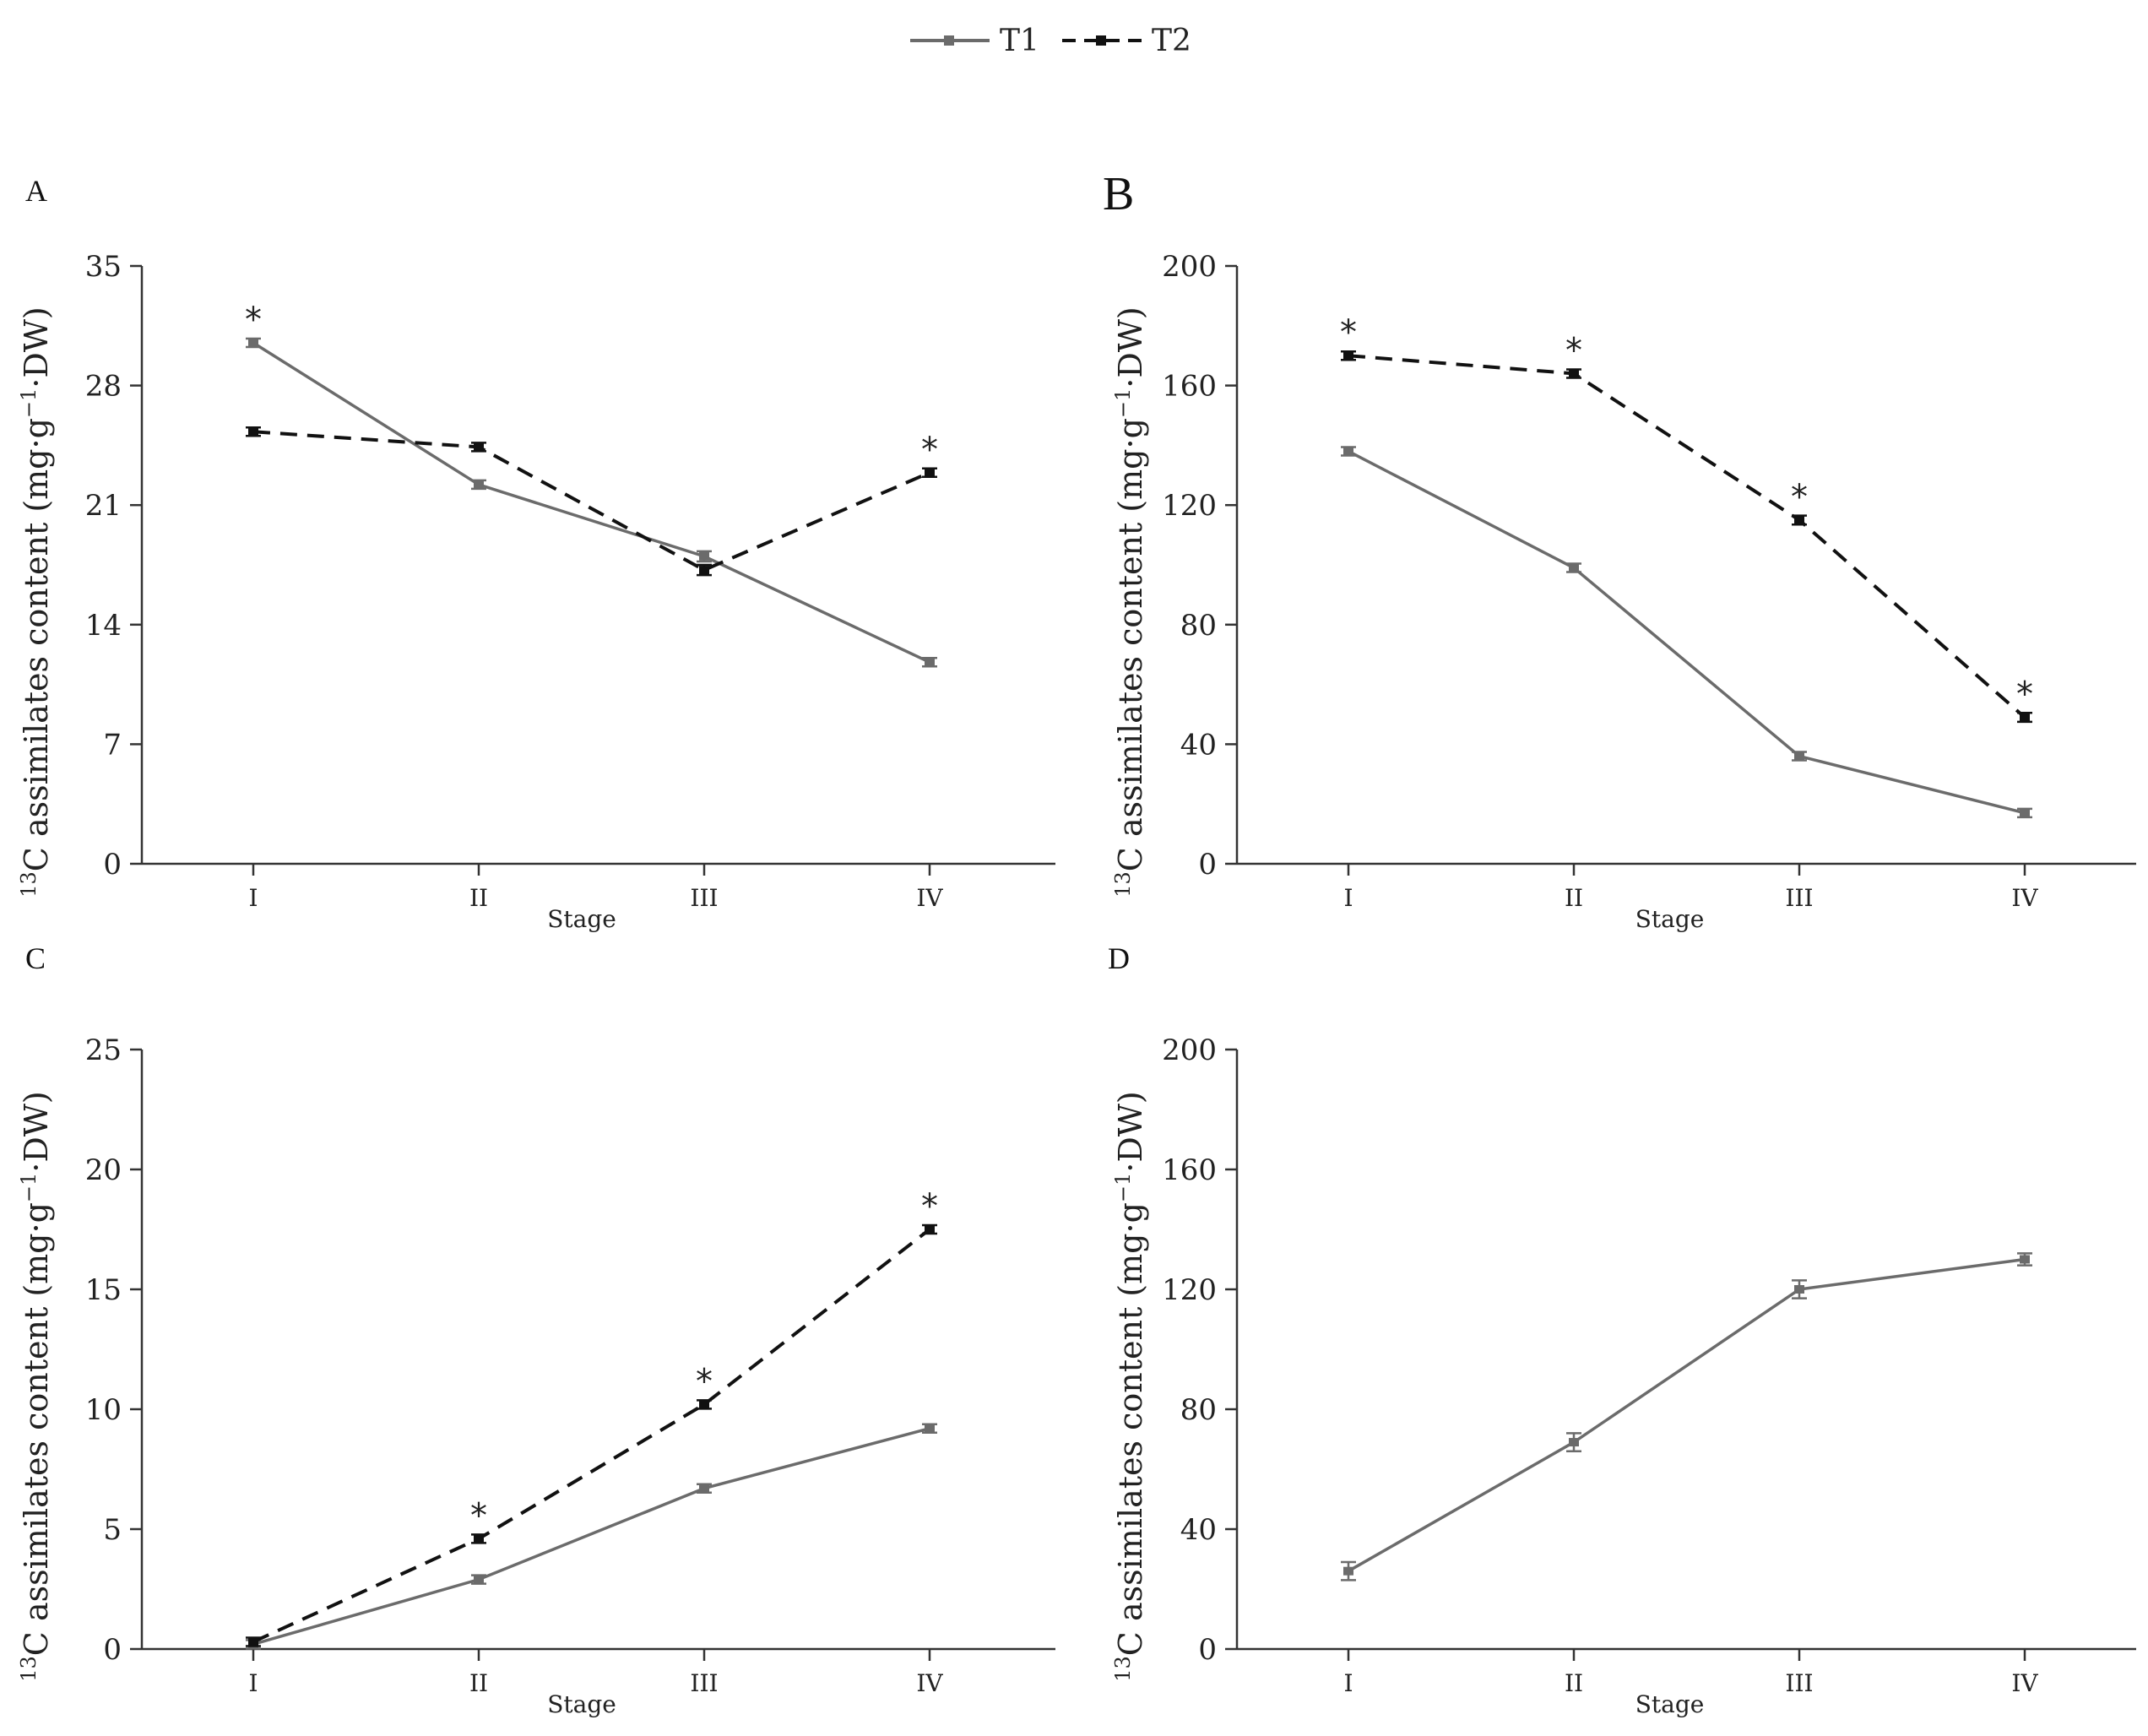  I want to click on panel-a-y-tick-label: 0, so click(112, 865).